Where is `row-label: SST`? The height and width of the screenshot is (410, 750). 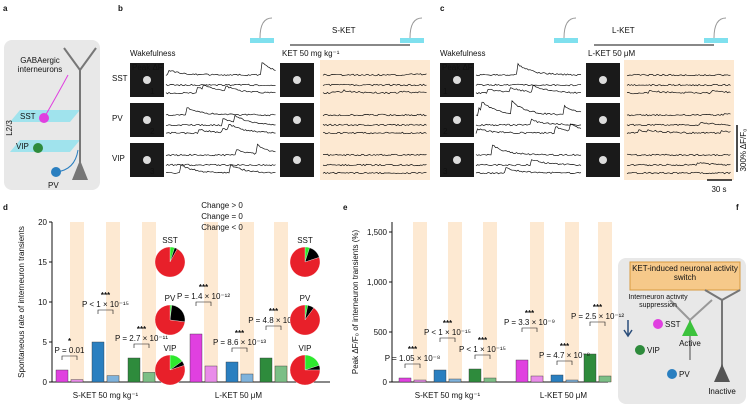 row-label: SST is located at coordinates (120, 78).